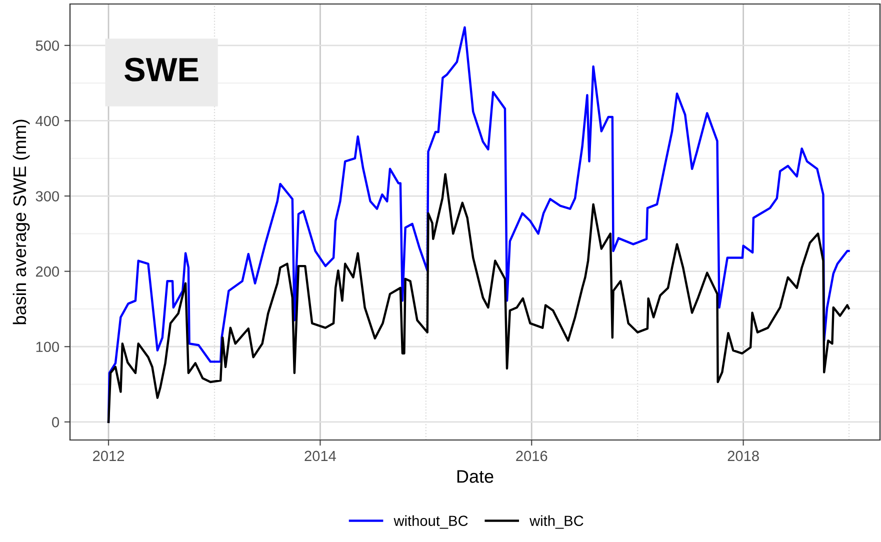  I want to click on x-tick-label: 2018, so click(743, 456).